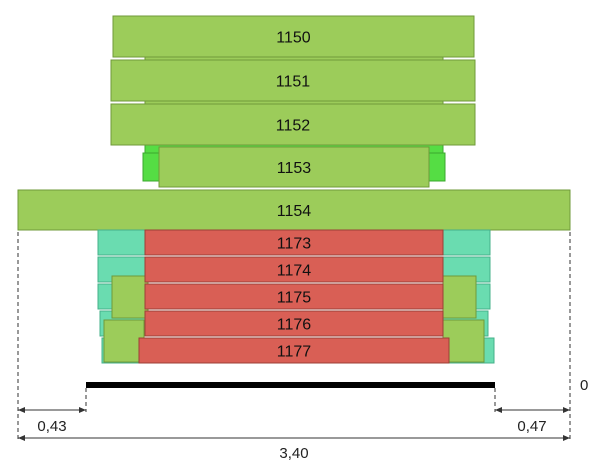 This screenshot has width=600, height=464. I want to click on dimension-arrows, so click(294, 424).